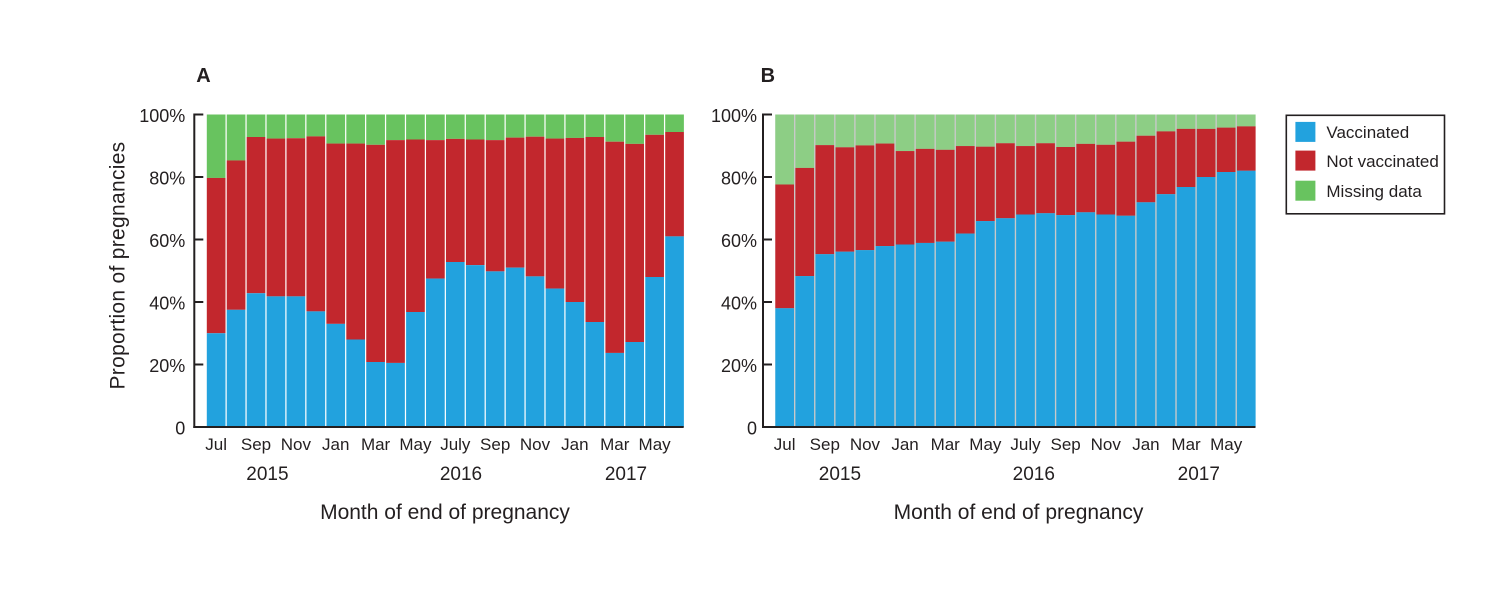  Describe the element at coordinates (1374, 191) in the screenshot. I see `svg-text: Missing data` at that location.